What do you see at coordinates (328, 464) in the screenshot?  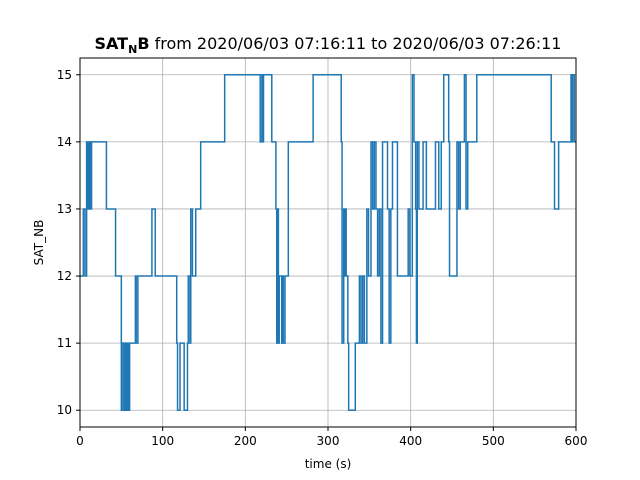 I see `x-axis-label: time (s)` at bounding box center [328, 464].